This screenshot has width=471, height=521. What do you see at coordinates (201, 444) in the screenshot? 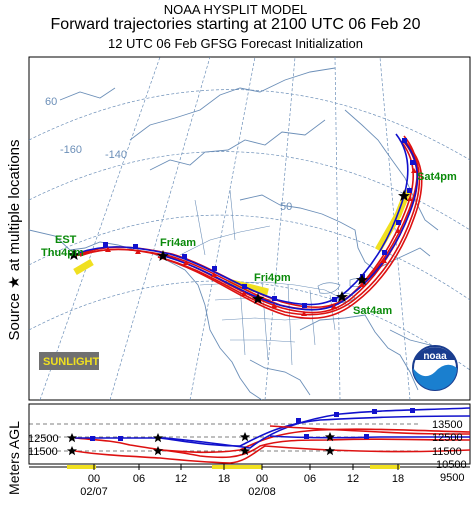
I see `profile-stars` at bounding box center [201, 444].